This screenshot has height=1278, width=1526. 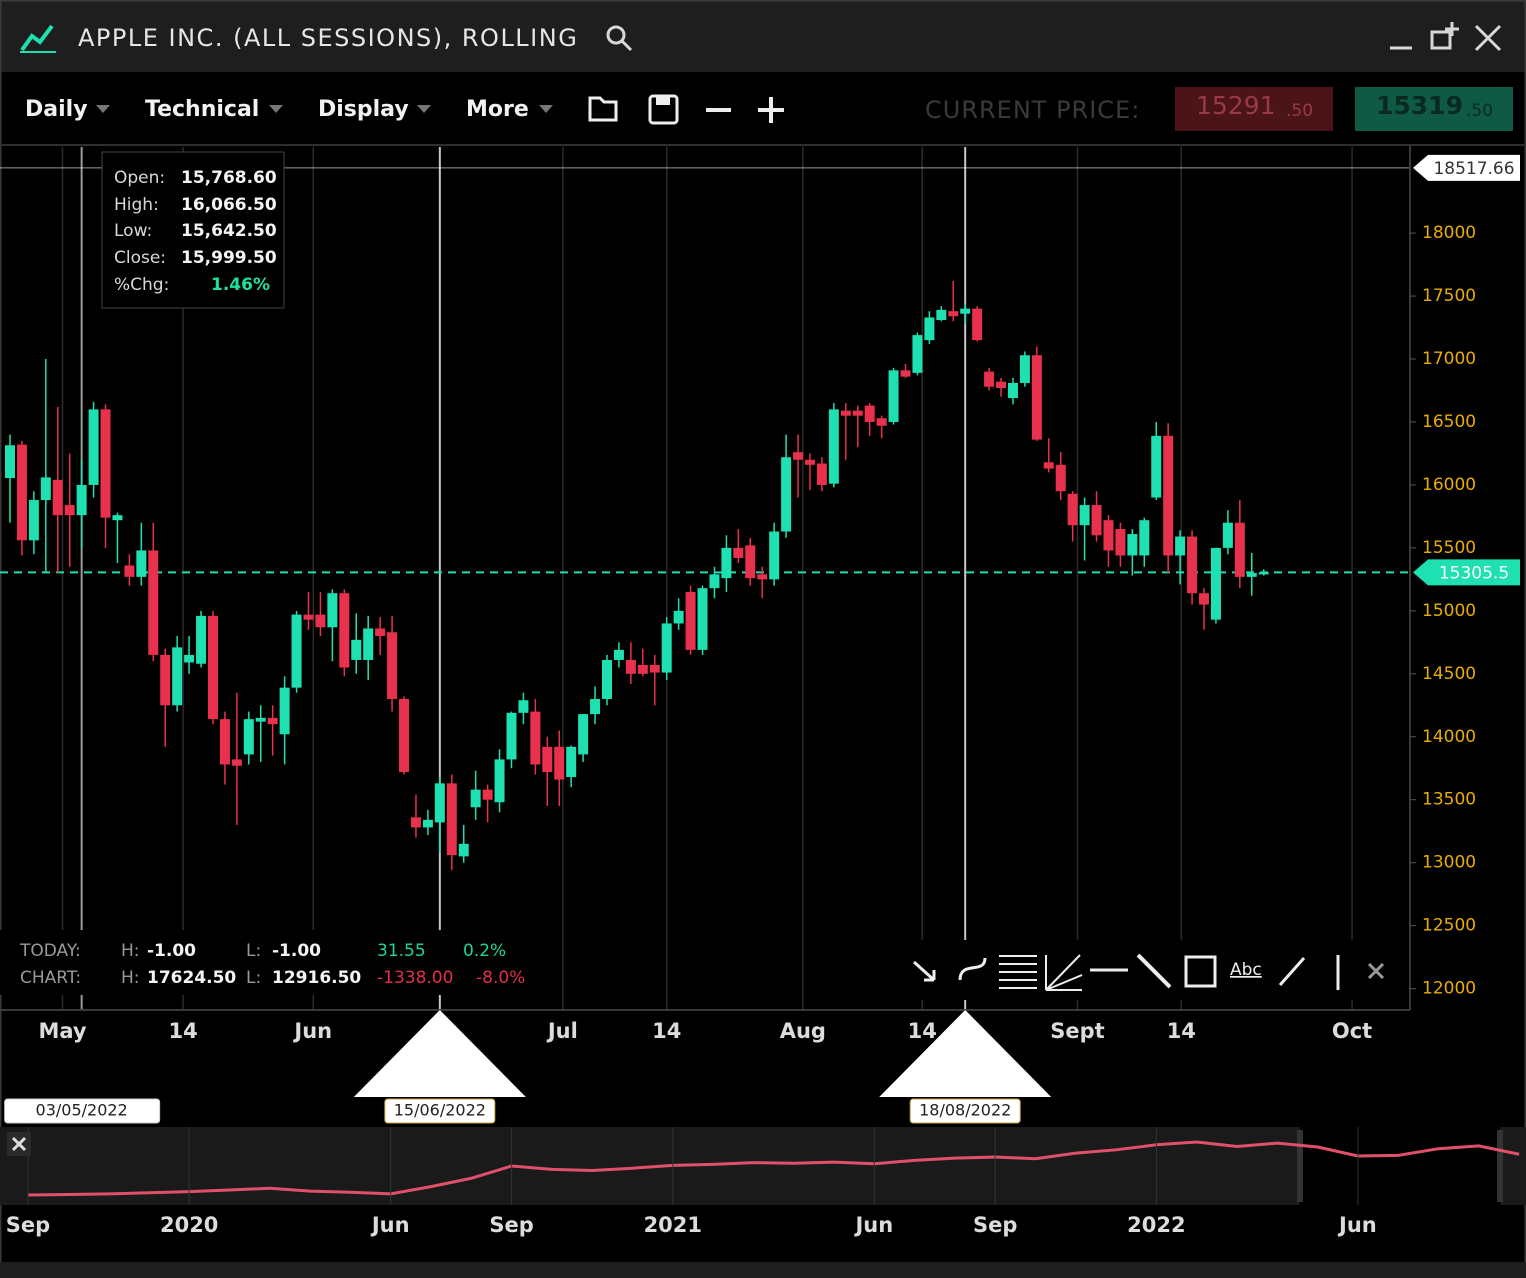 I want to click on stats-value: 17624.50, so click(x=191, y=978).